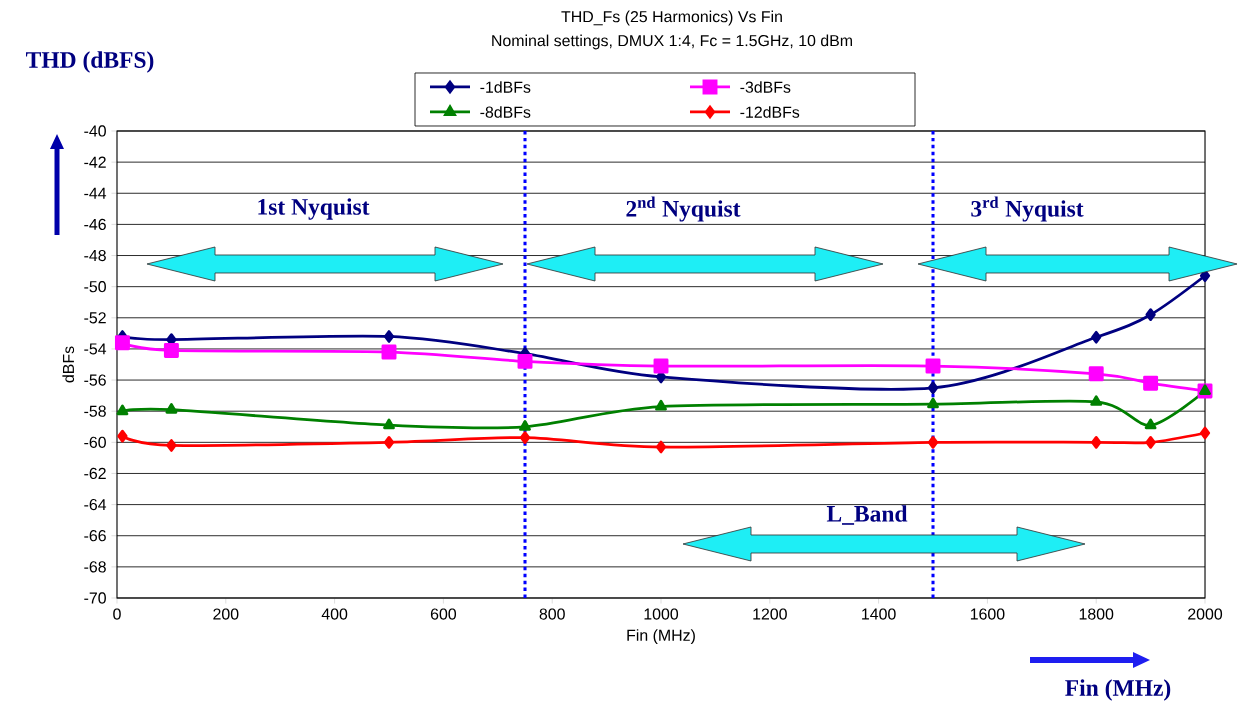 This screenshot has width=1242, height=706. What do you see at coordinates (765, 87) in the screenshot?
I see `legend-label: -3dBFs` at bounding box center [765, 87].